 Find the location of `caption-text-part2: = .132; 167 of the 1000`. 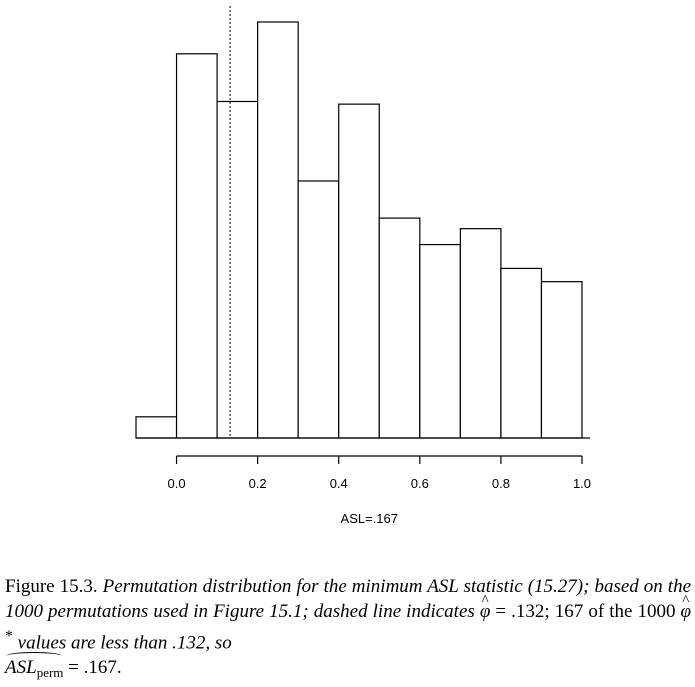

caption-text-part2: = .132; 167 of the 1000 is located at coordinates (585, 611).